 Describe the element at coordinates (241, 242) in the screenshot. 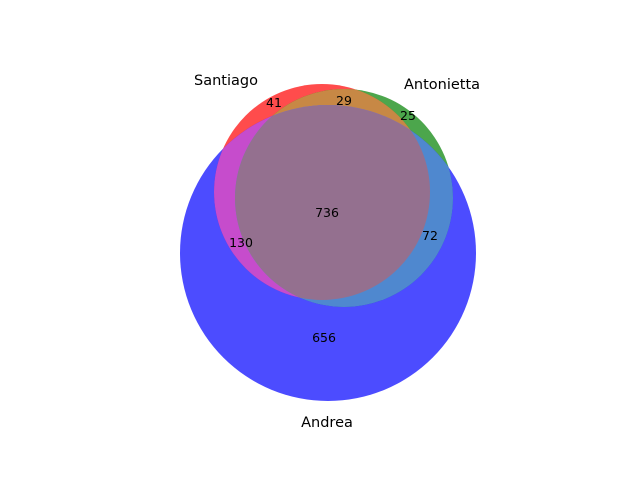

I see `region-label-santiago-andrea: 130` at that location.